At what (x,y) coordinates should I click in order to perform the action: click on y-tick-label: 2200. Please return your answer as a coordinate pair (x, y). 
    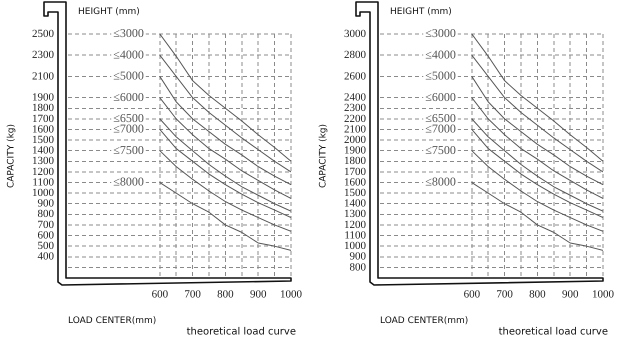
    Looking at the image, I should click on (355, 118).